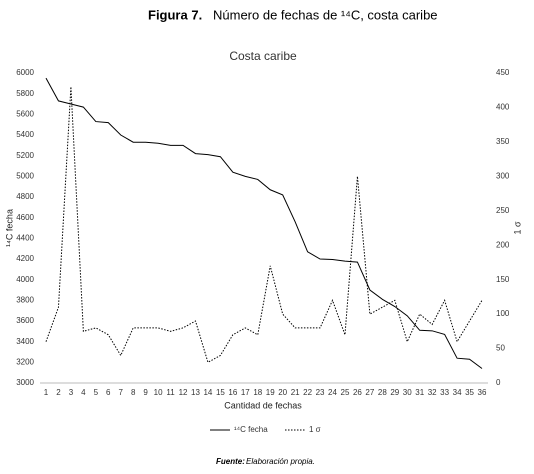 The image size is (534, 474). I want to click on y-tick-label: 3200, so click(25, 361).